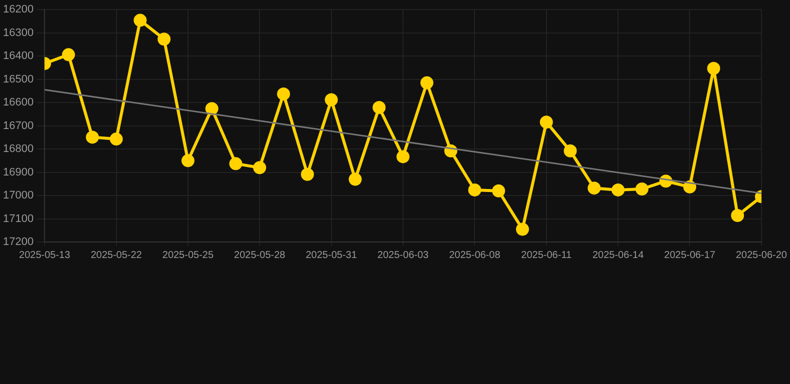 The height and width of the screenshot is (384, 790). I want to click on x-tick-label: 2025-06-14, so click(618, 255).